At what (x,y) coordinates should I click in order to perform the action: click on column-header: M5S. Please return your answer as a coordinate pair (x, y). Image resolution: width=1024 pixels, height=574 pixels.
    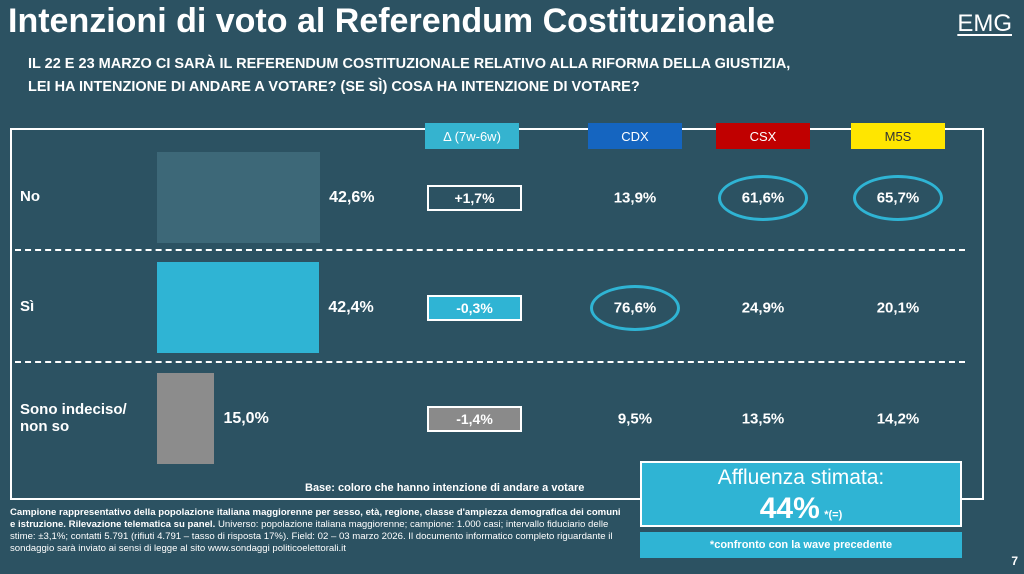
    Looking at the image, I should click on (898, 136).